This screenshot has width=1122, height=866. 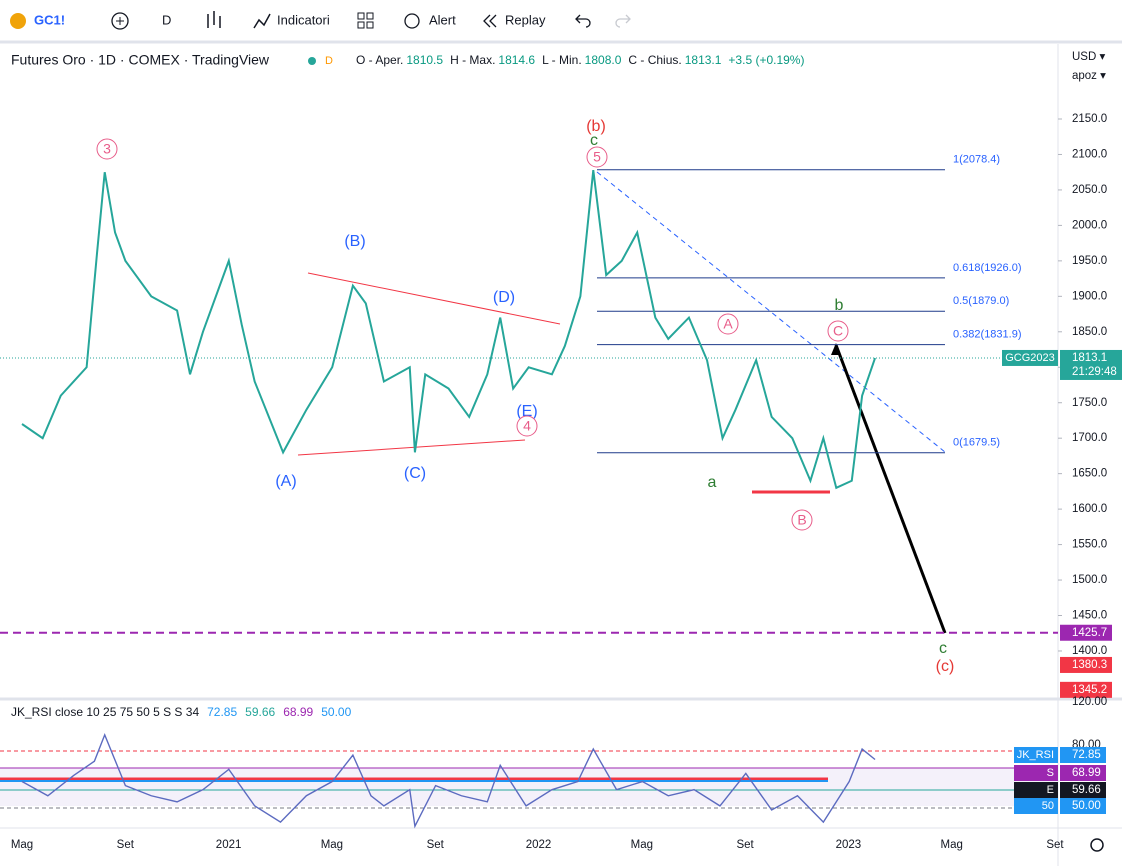 What do you see at coordinates (703, 60) in the screenshot?
I see `ohlc-value: 1813.1` at bounding box center [703, 60].